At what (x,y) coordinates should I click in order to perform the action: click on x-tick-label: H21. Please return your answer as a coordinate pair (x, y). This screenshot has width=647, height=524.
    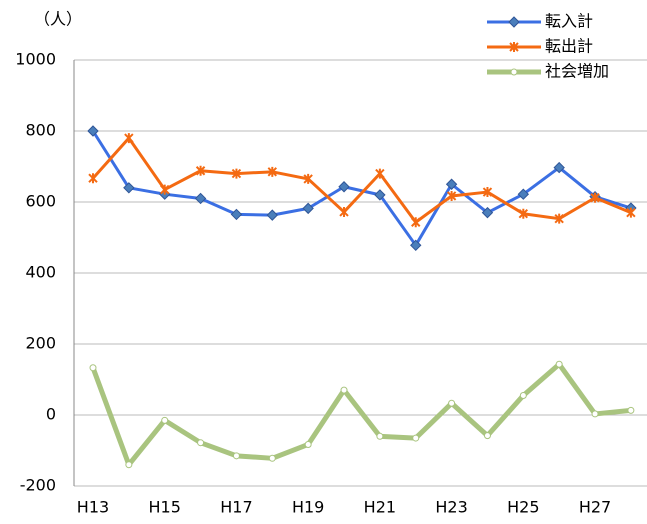
    Looking at the image, I should click on (380, 507).